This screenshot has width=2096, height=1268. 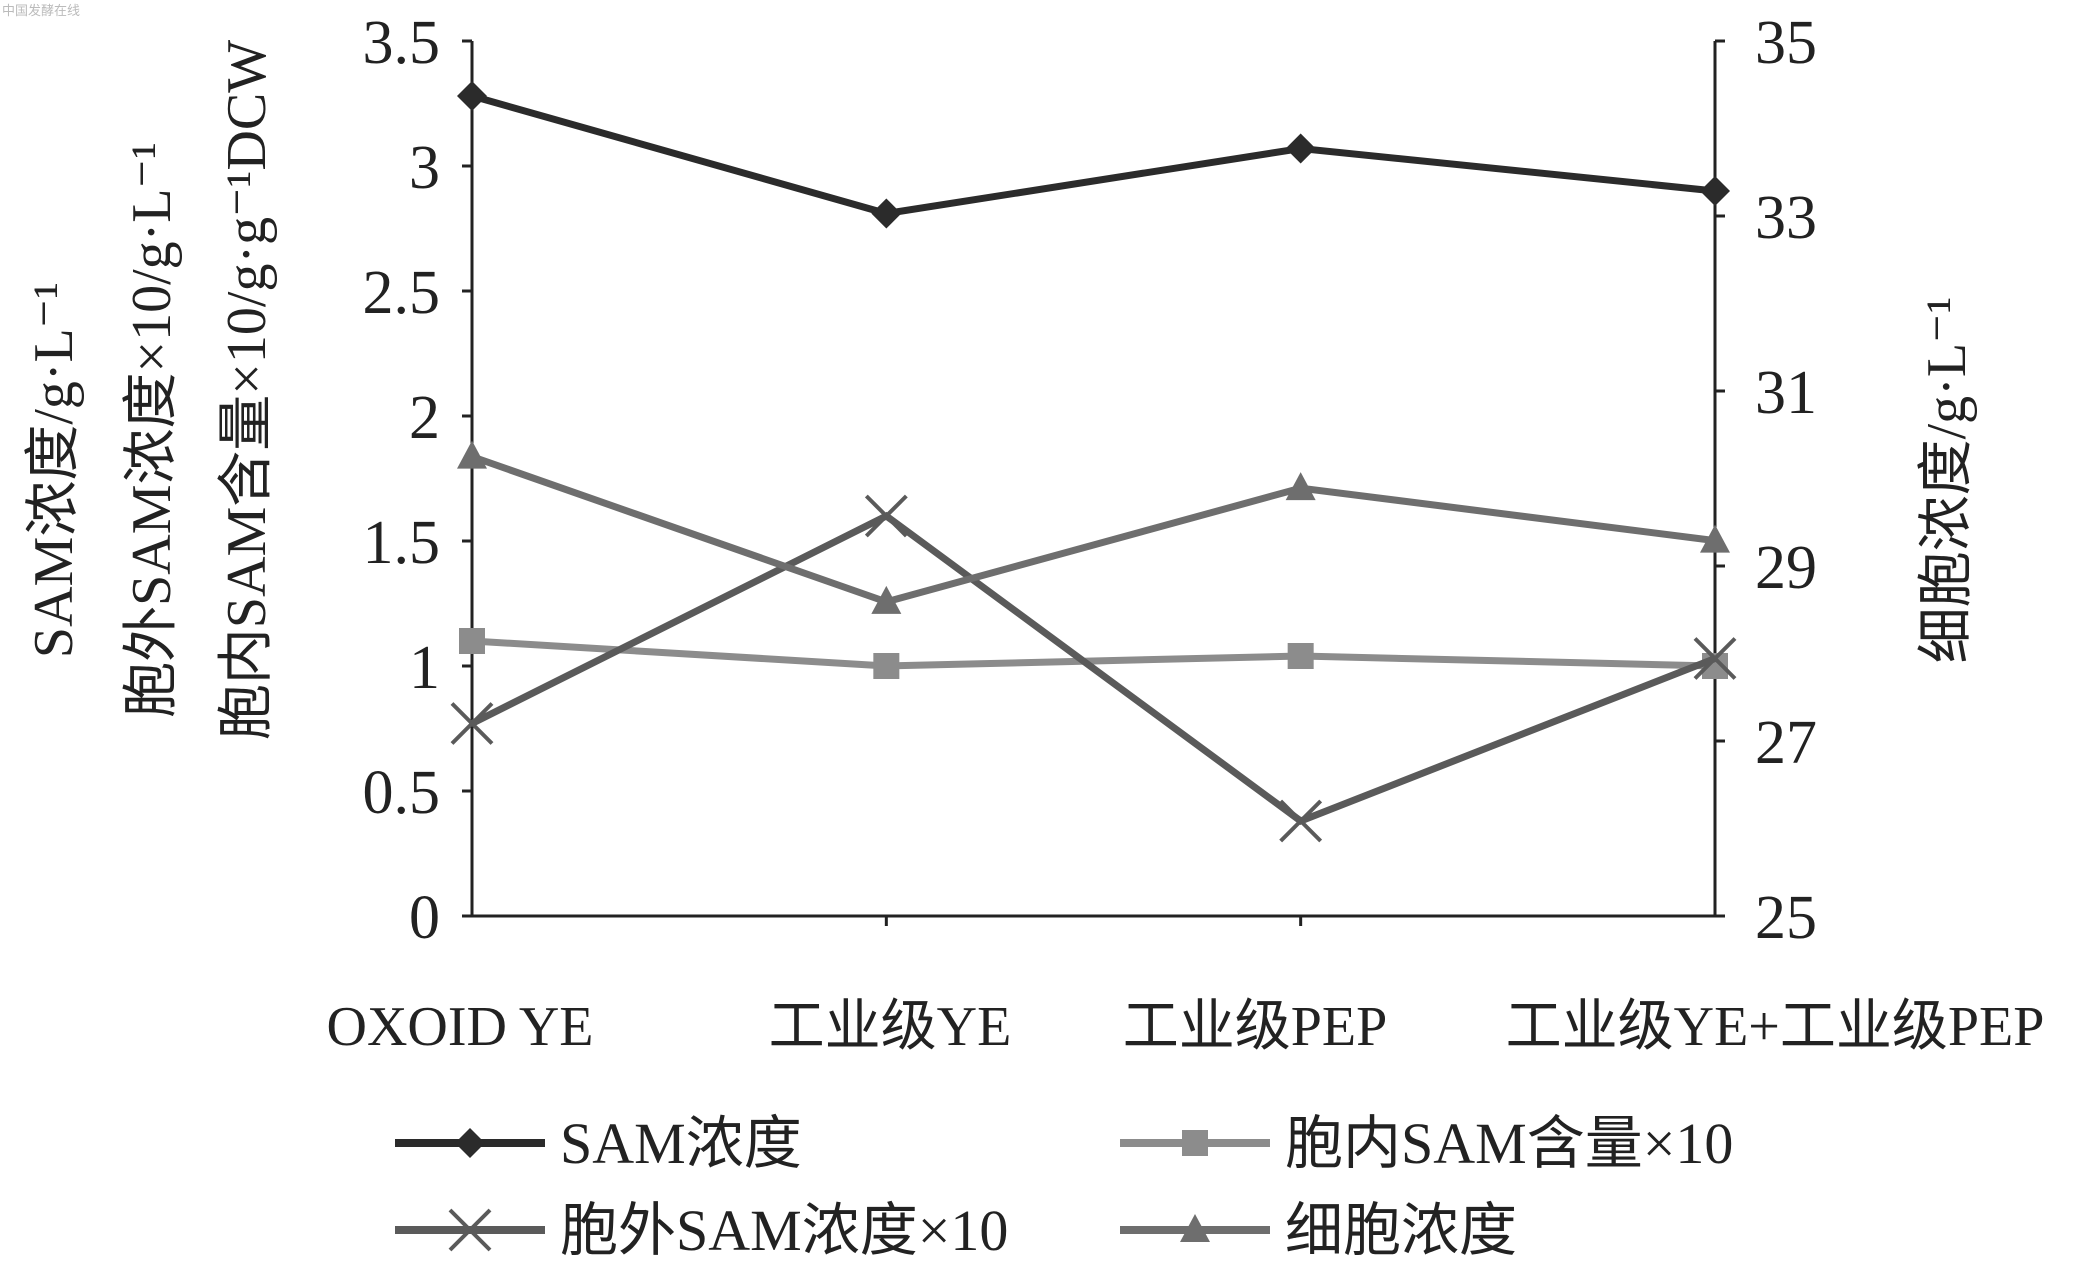 I want to click on left-axis-title: 胞外SAM浓度×10/g·L⁻¹, so click(x=152, y=430).